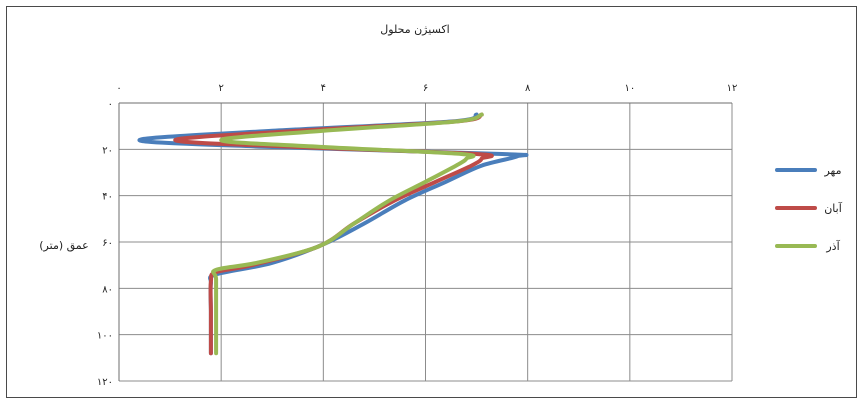  What do you see at coordinates (107, 289) in the screenshot?
I see `y-tick-label: ۸۰` at bounding box center [107, 289].